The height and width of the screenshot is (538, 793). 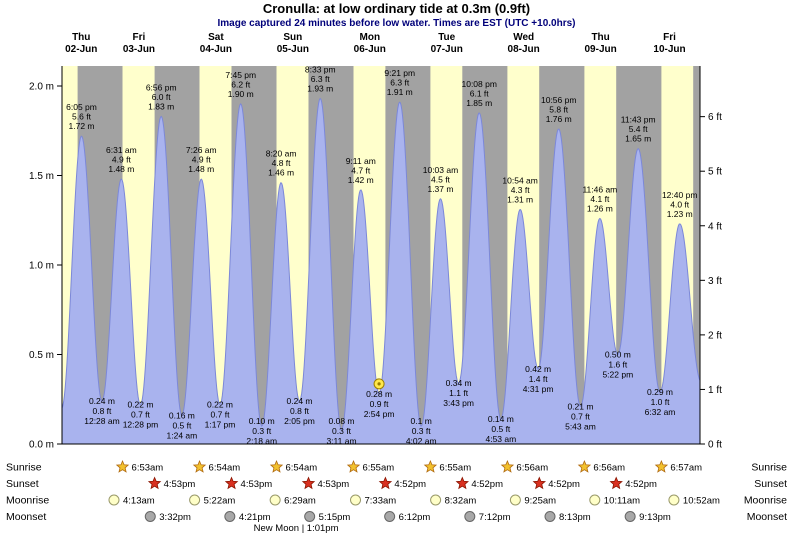 What do you see at coordinates (715, 445) in the screenshot?
I see `y-right-label: 0 ft` at bounding box center [715, 445].